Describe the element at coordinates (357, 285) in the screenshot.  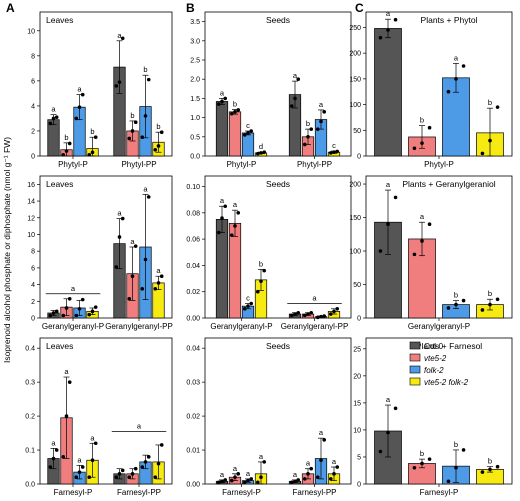
I see `y-tick-label: 50` at that location.